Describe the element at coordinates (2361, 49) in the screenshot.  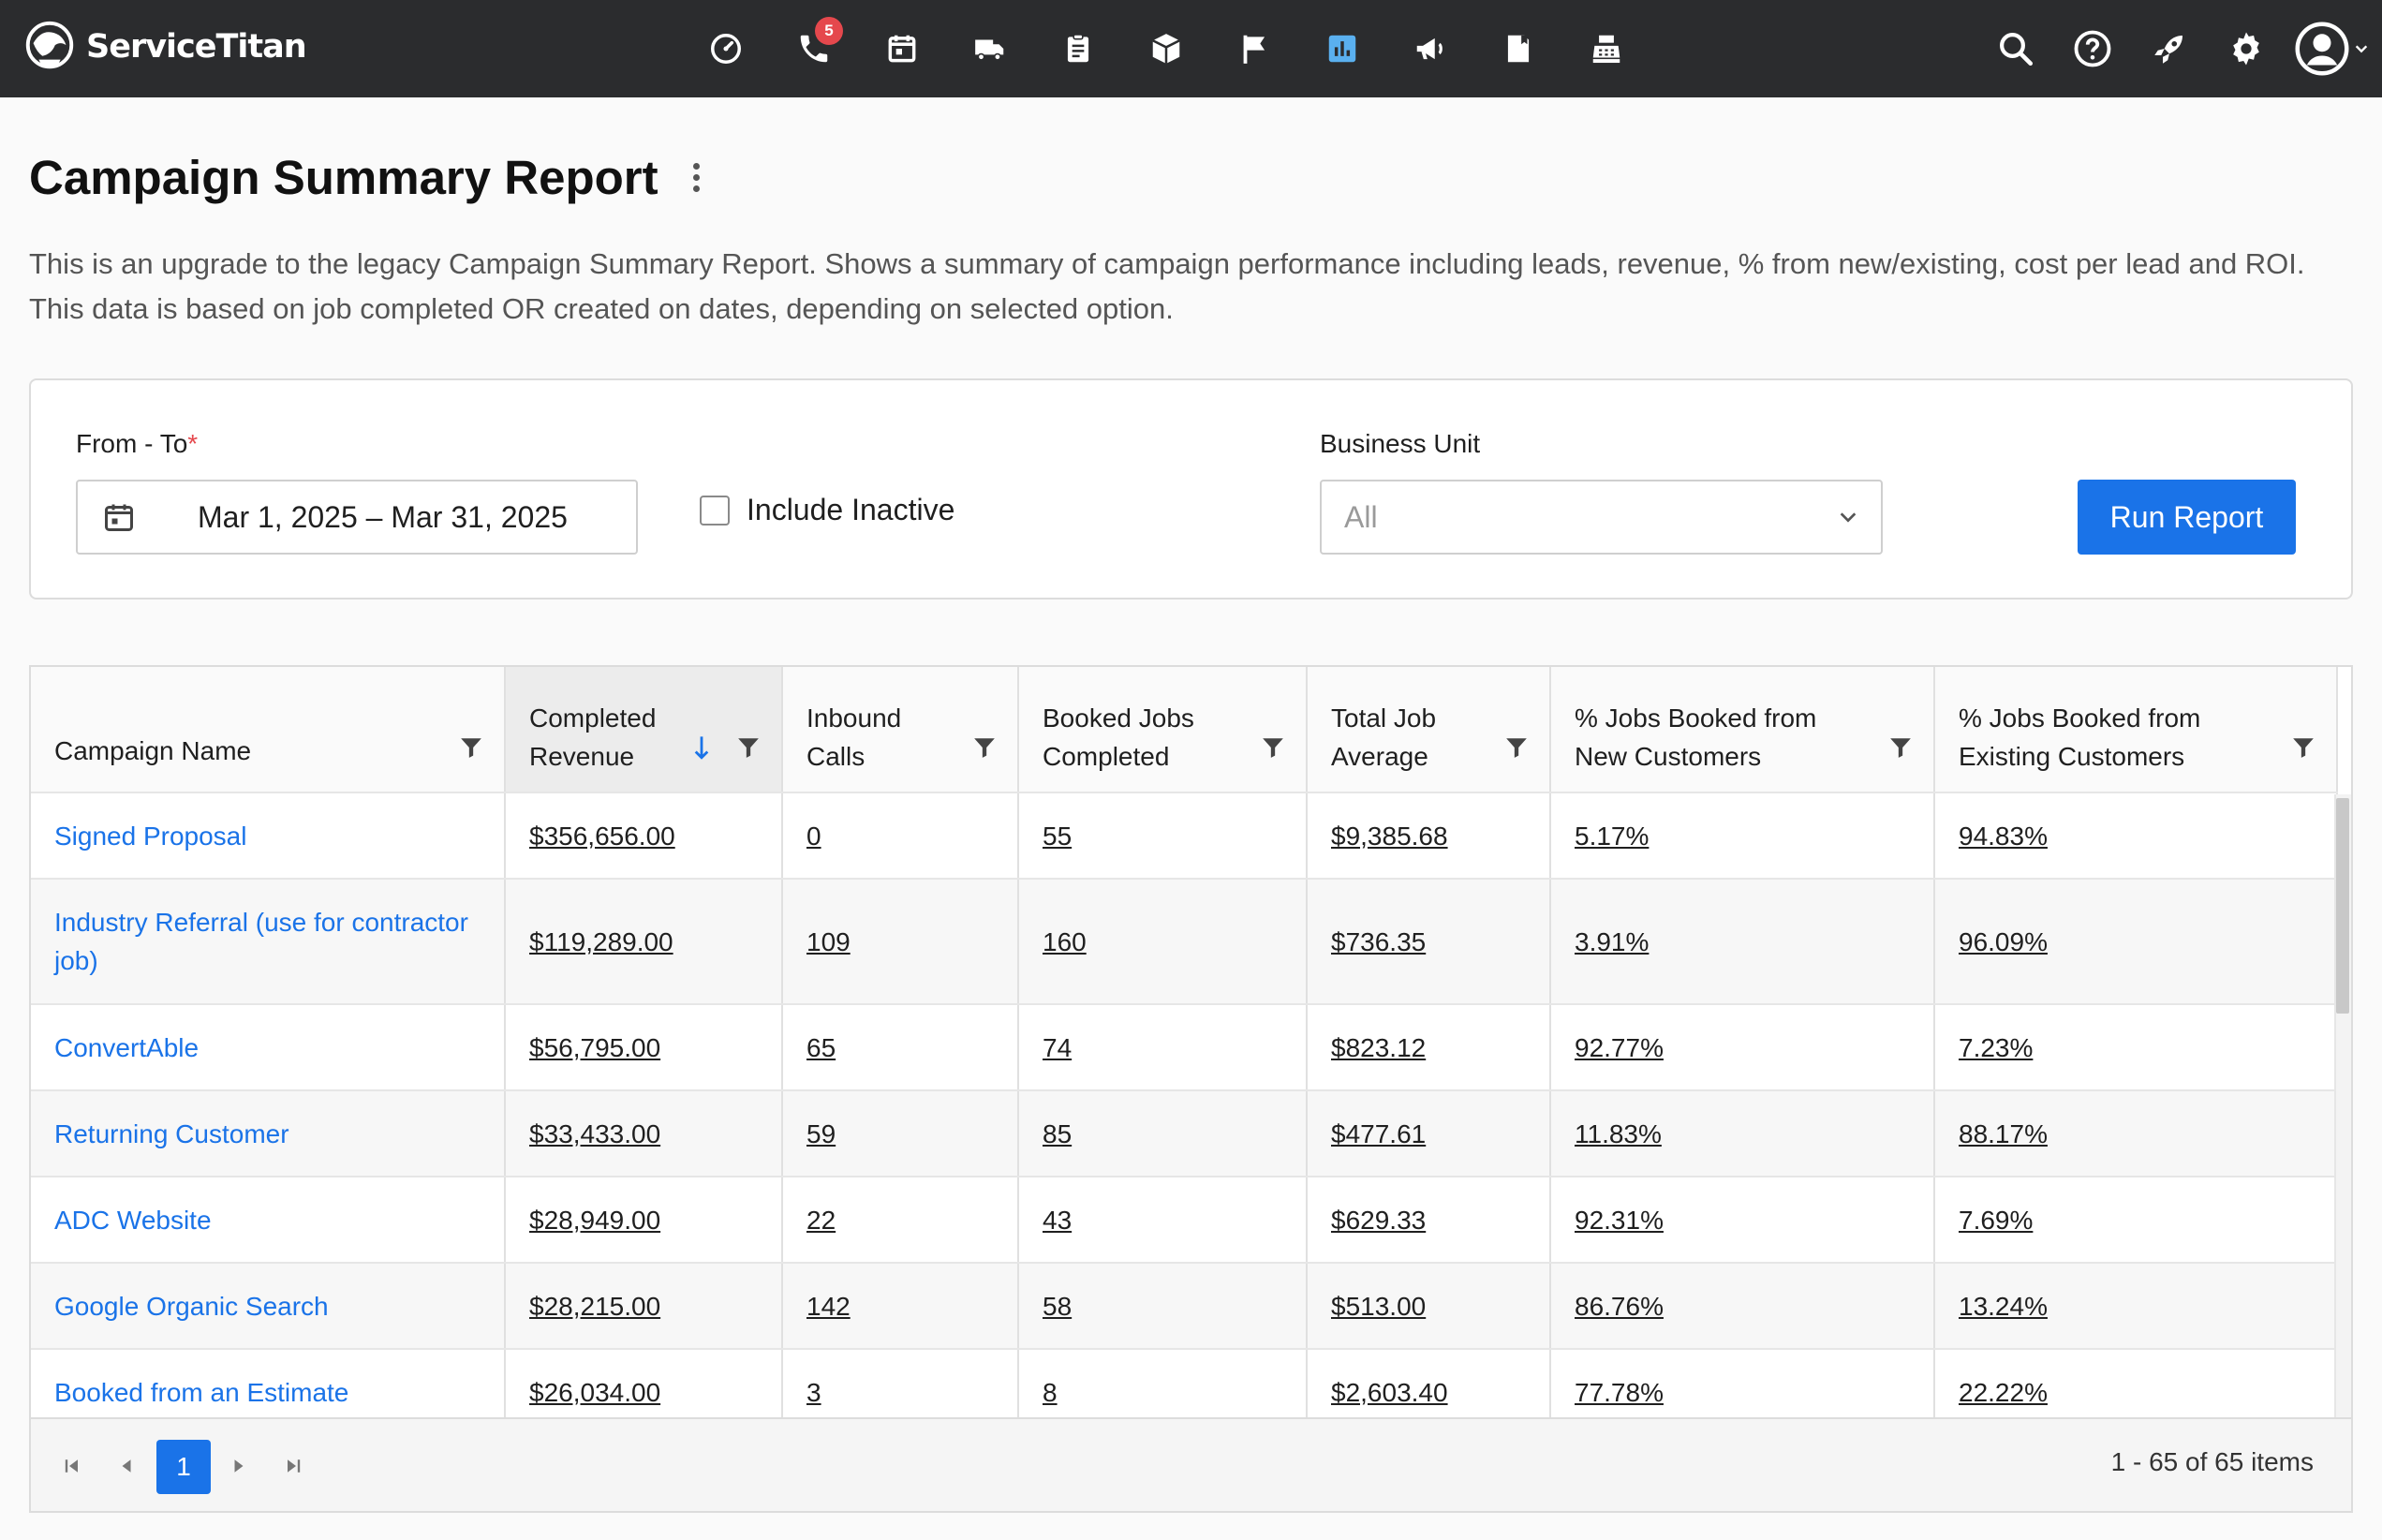
I see `chevron-down-icon` at that location.